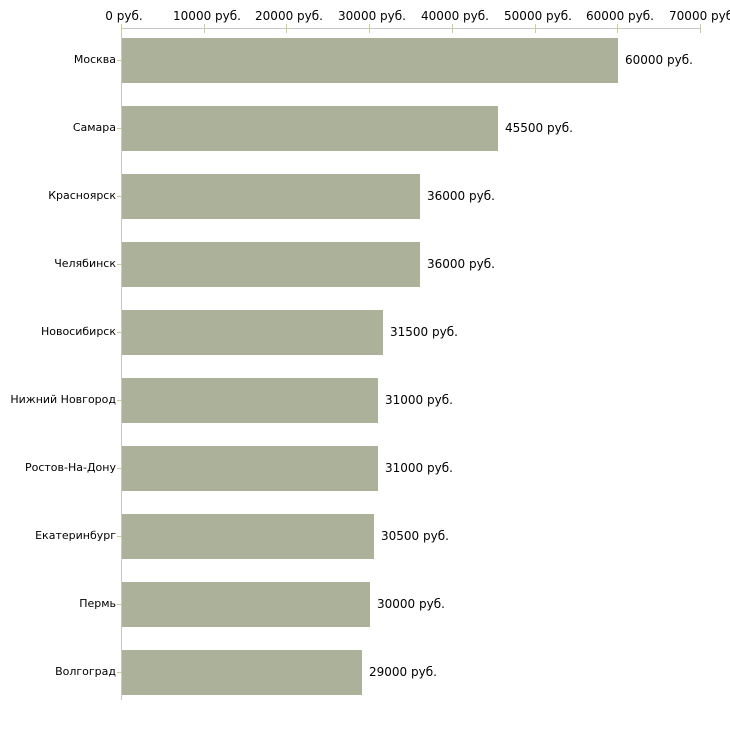  I want to click on x-axis-tick-label: 30000 руб., so click(372, 16).